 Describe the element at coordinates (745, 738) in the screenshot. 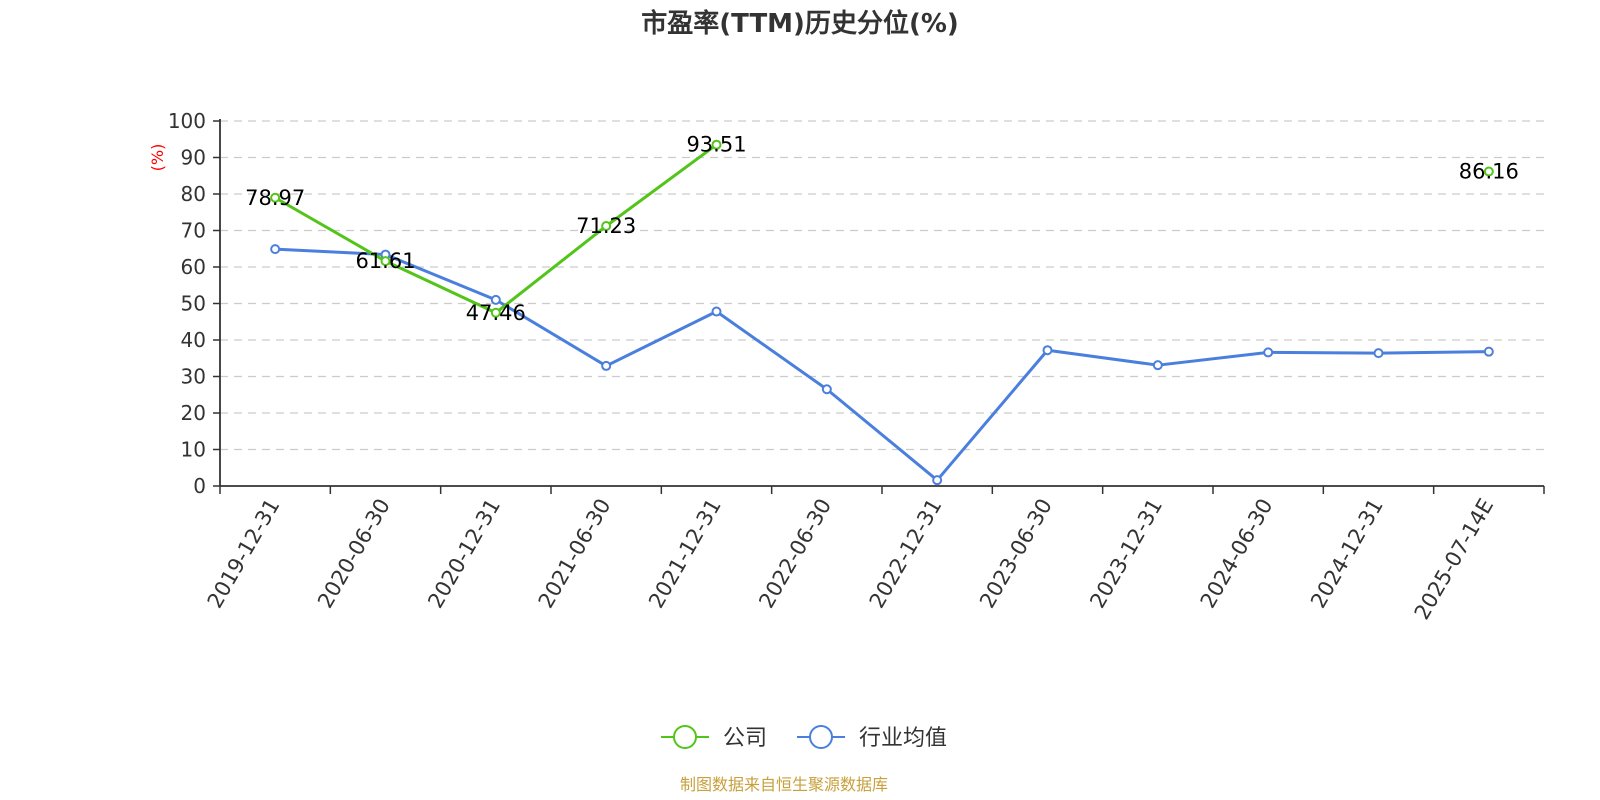

I see `legend-label: 公司` at that location.